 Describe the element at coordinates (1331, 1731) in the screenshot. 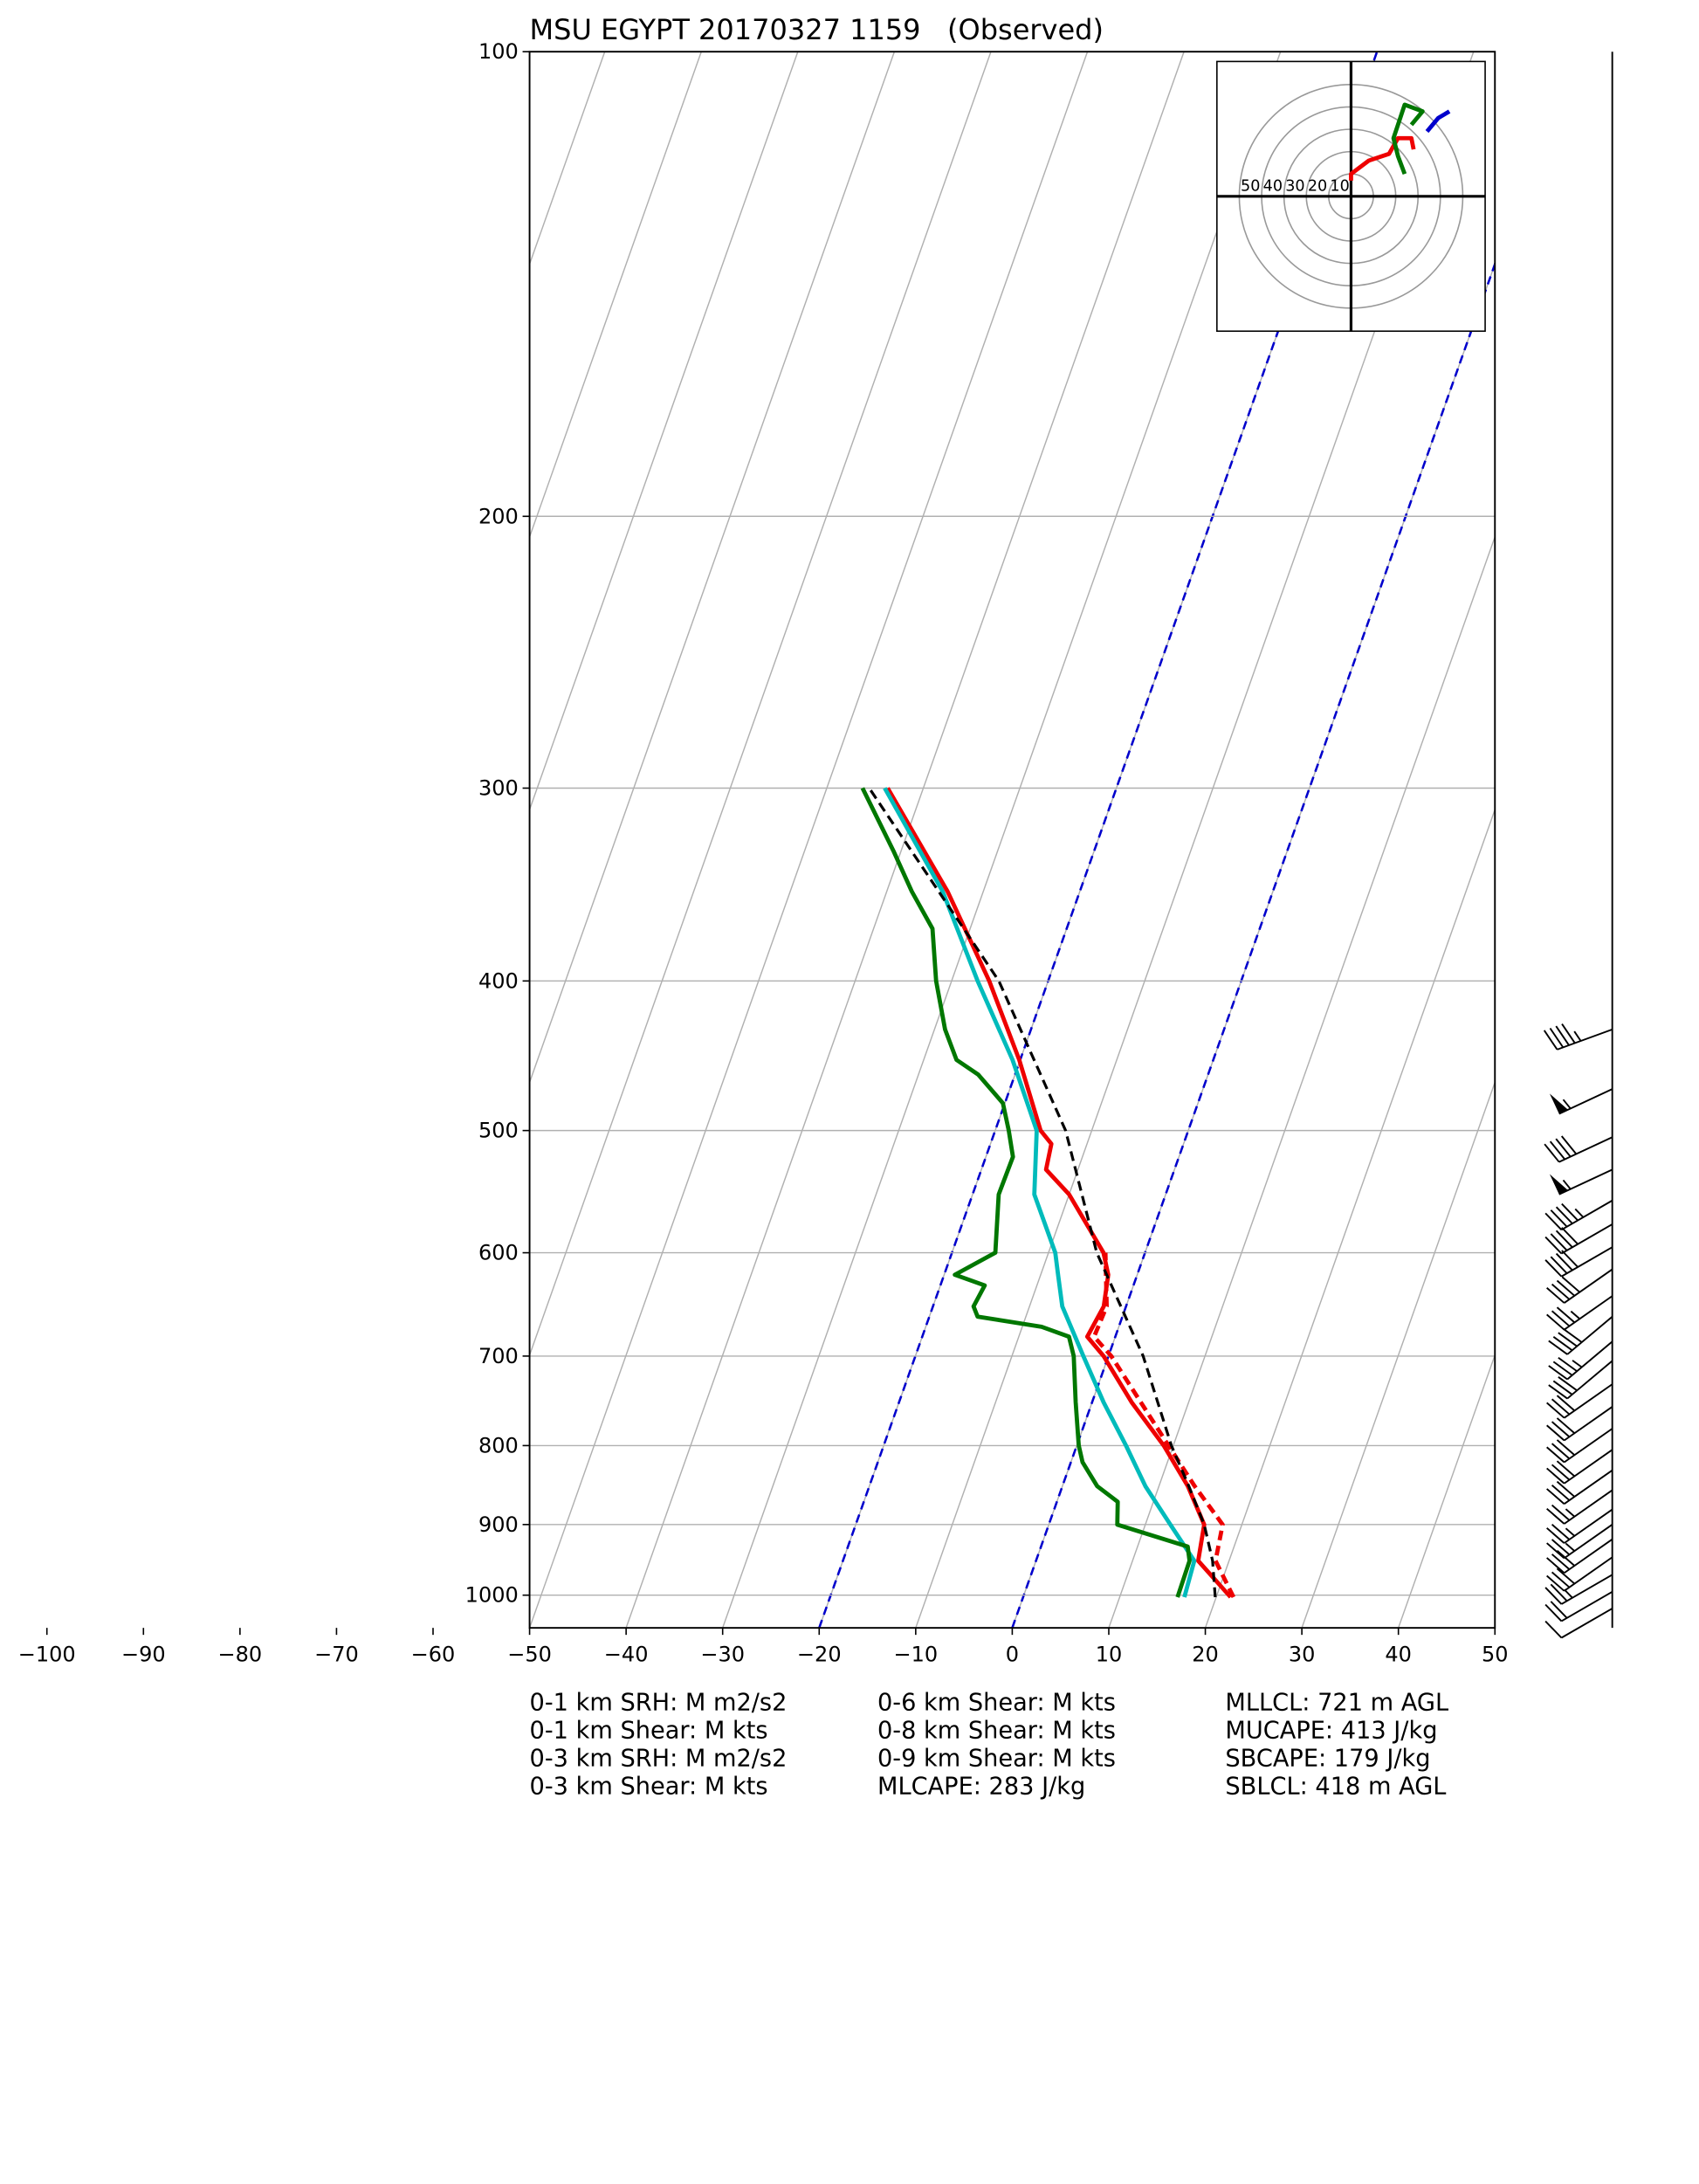

I see `stat-text: MUCAPE: 413 J/kg` at that location.